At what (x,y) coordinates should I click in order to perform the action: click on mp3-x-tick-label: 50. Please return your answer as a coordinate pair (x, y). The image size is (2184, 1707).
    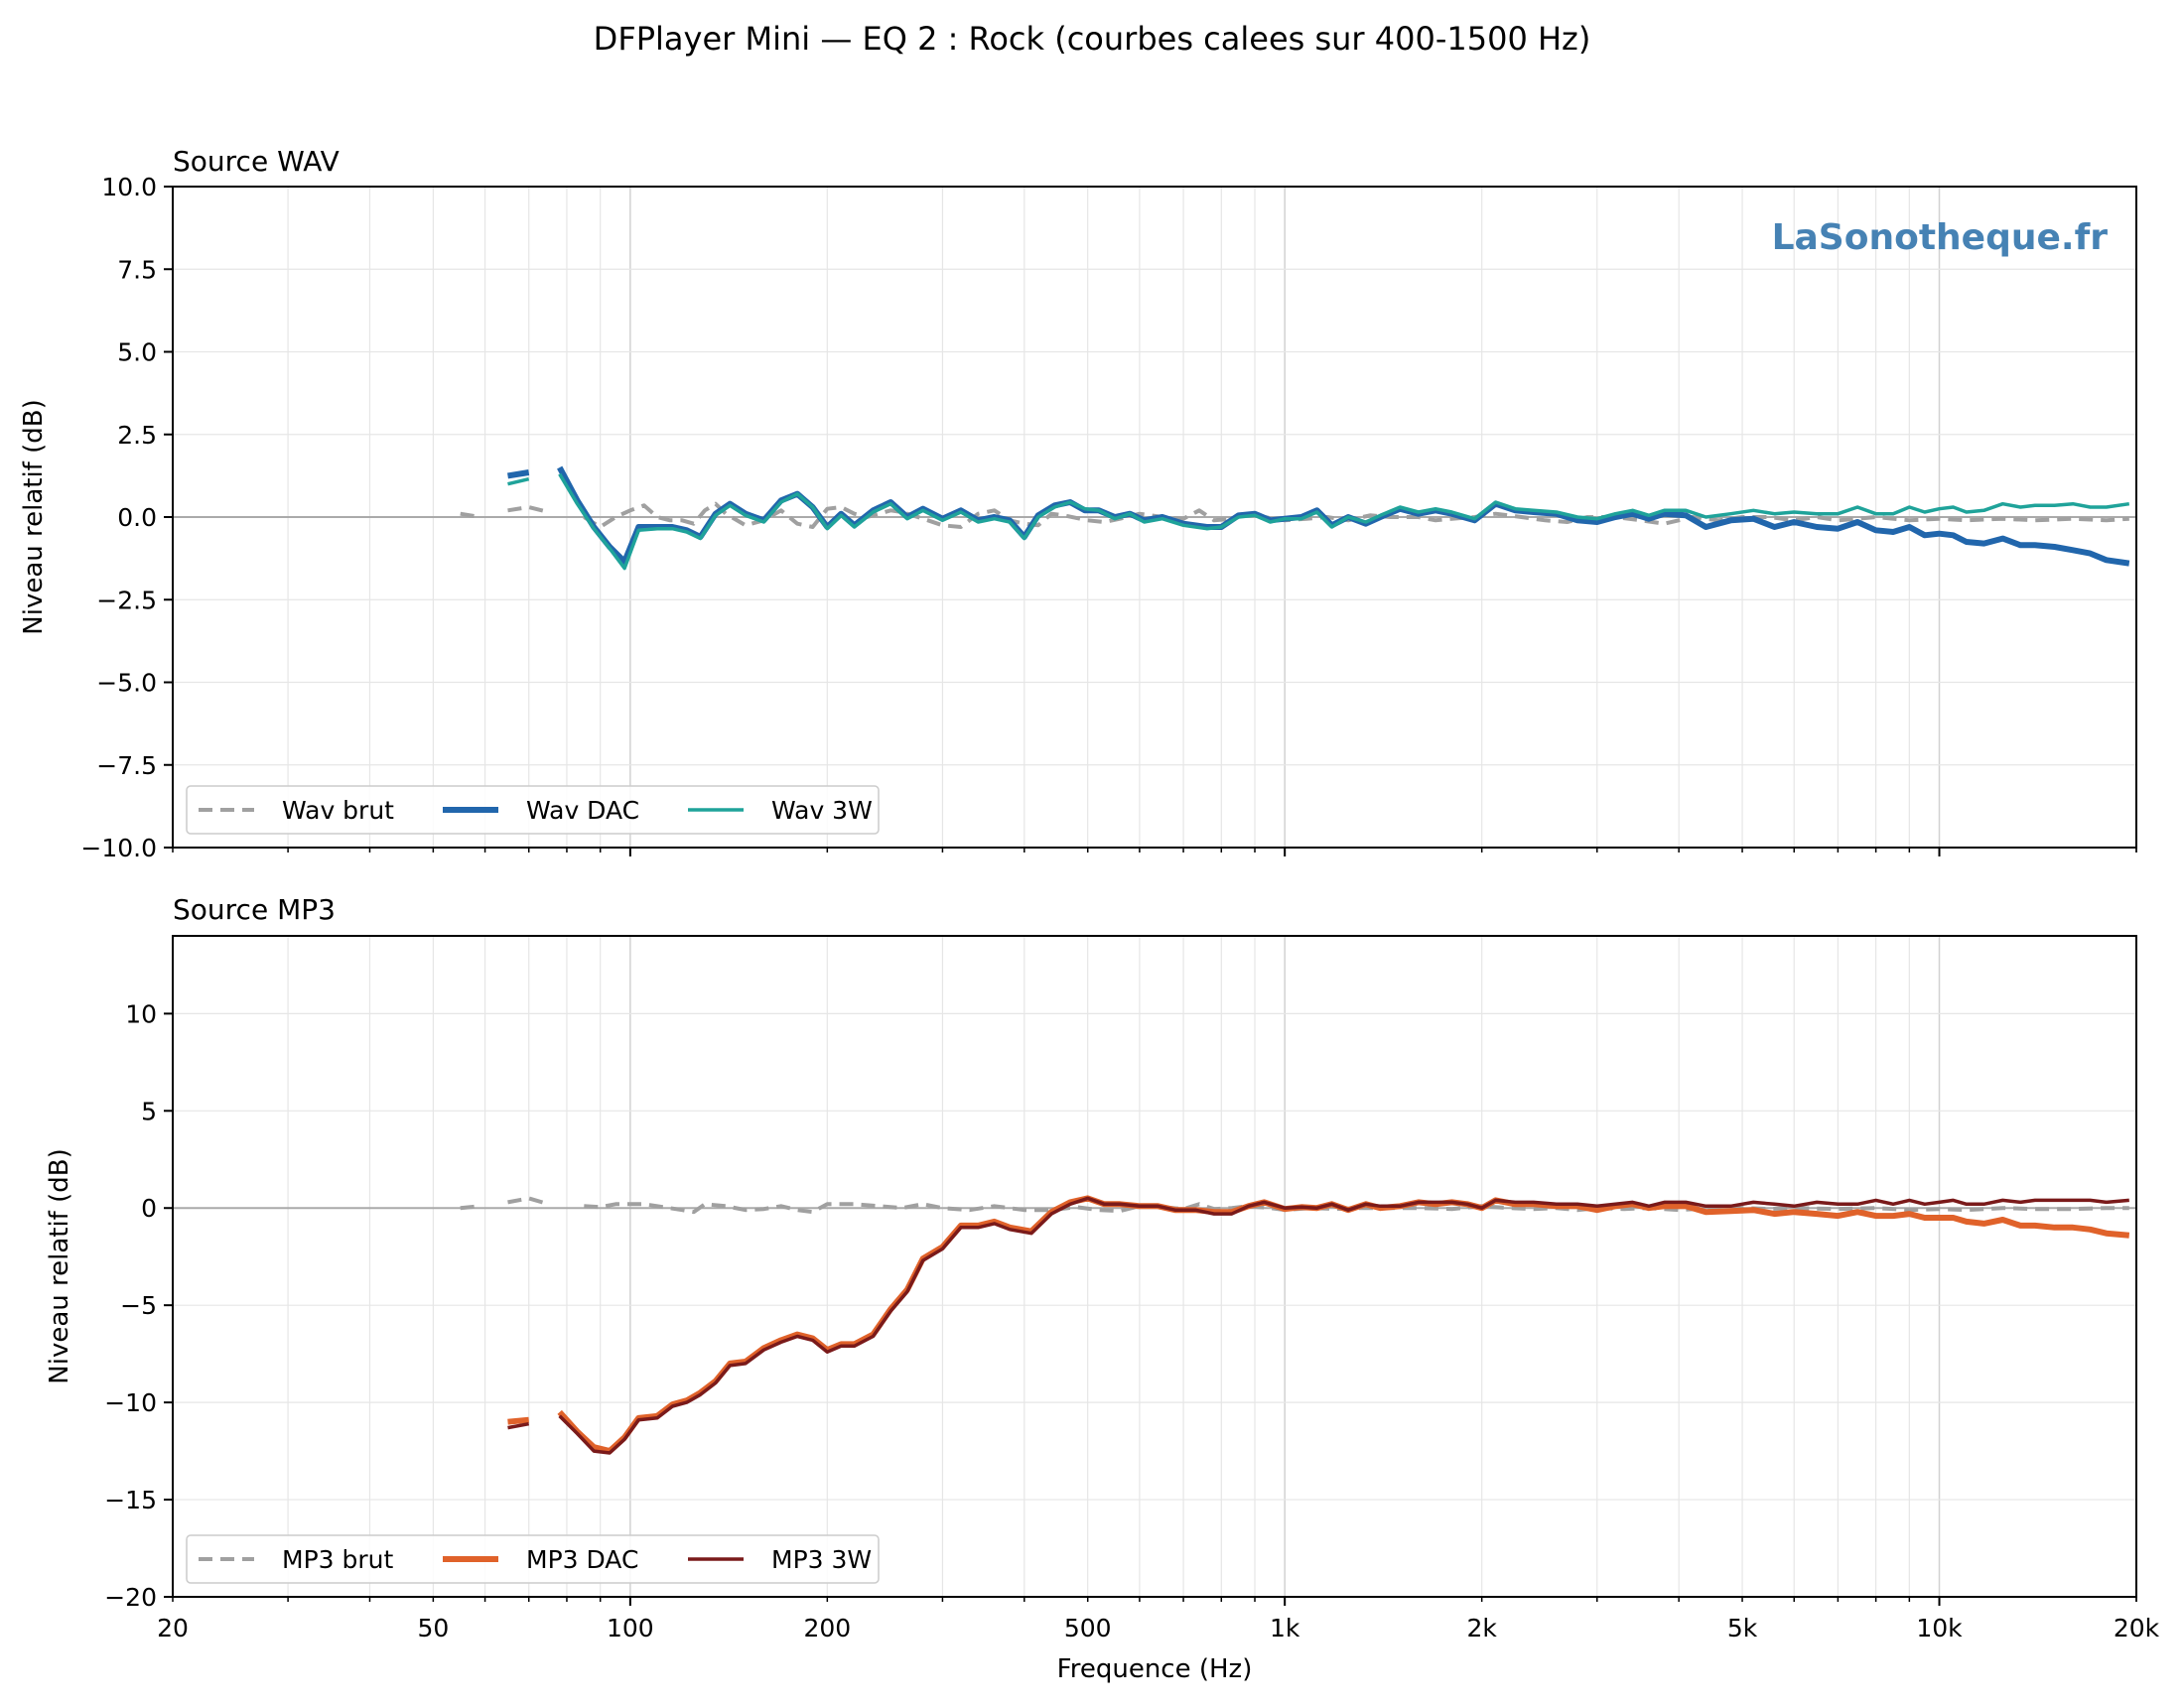
    Looking at the image, I should click on (433, 1628).